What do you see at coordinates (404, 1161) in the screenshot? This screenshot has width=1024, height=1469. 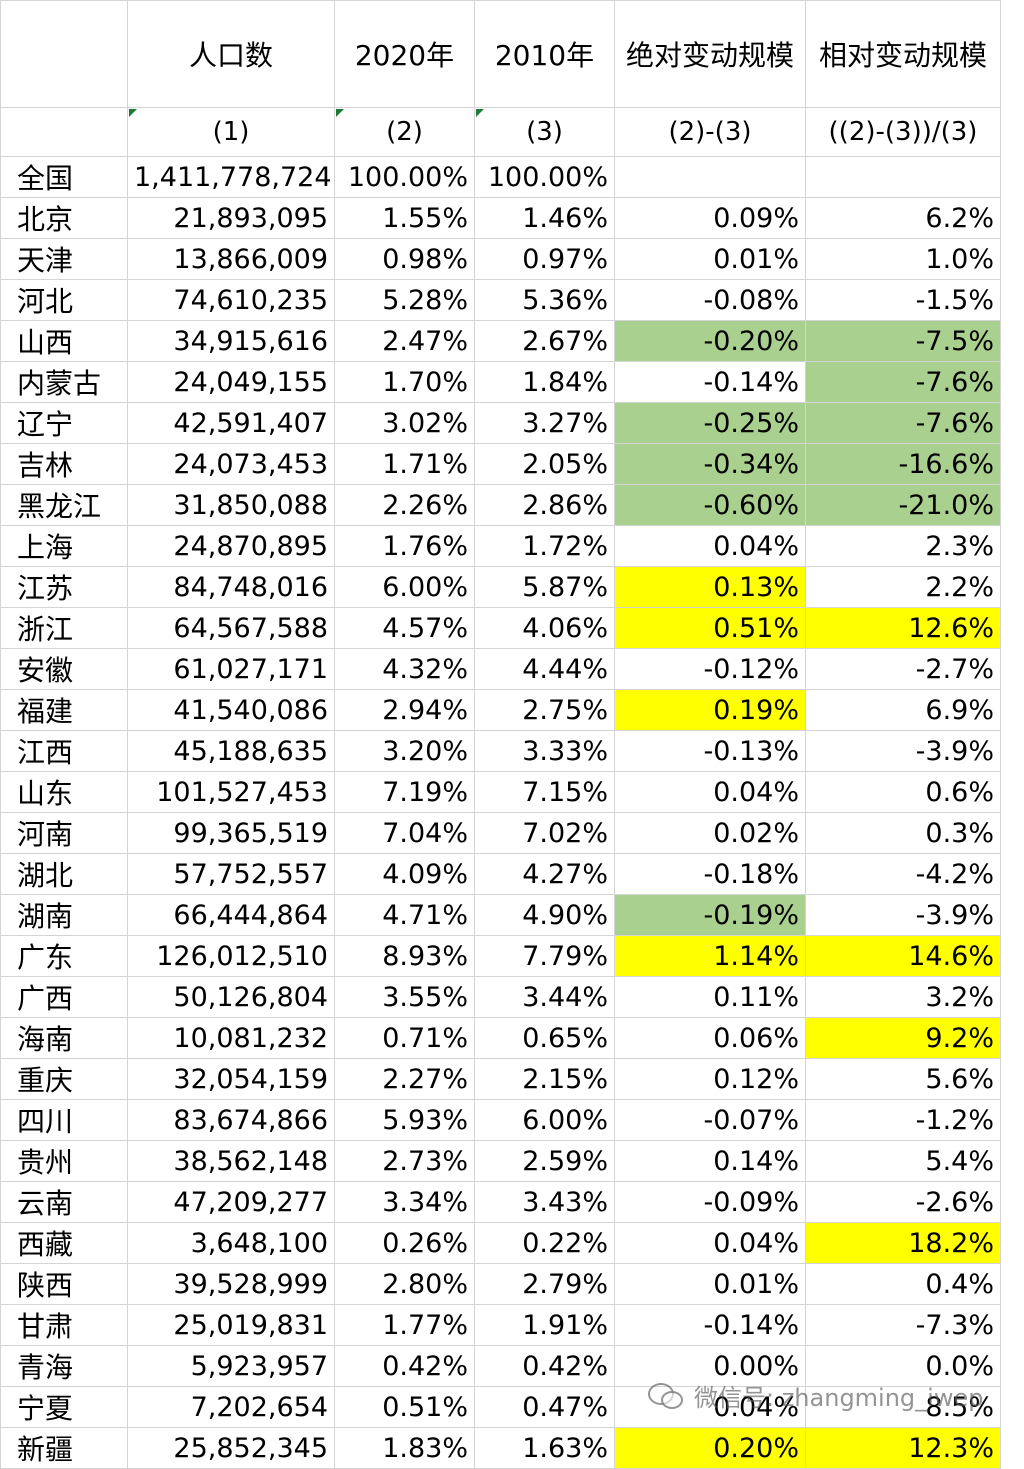 I see `cell-share-2020: 2.73%` at bounding box center [404, 1161].